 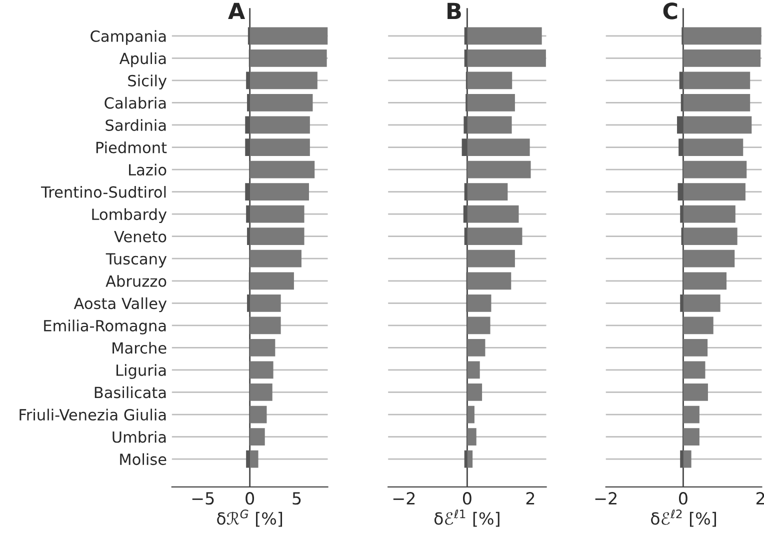 What do you see at coordinates (147, 82) in the screenshot?
I see `y-tick-label: Sicily` at bounding box center [147, 82].